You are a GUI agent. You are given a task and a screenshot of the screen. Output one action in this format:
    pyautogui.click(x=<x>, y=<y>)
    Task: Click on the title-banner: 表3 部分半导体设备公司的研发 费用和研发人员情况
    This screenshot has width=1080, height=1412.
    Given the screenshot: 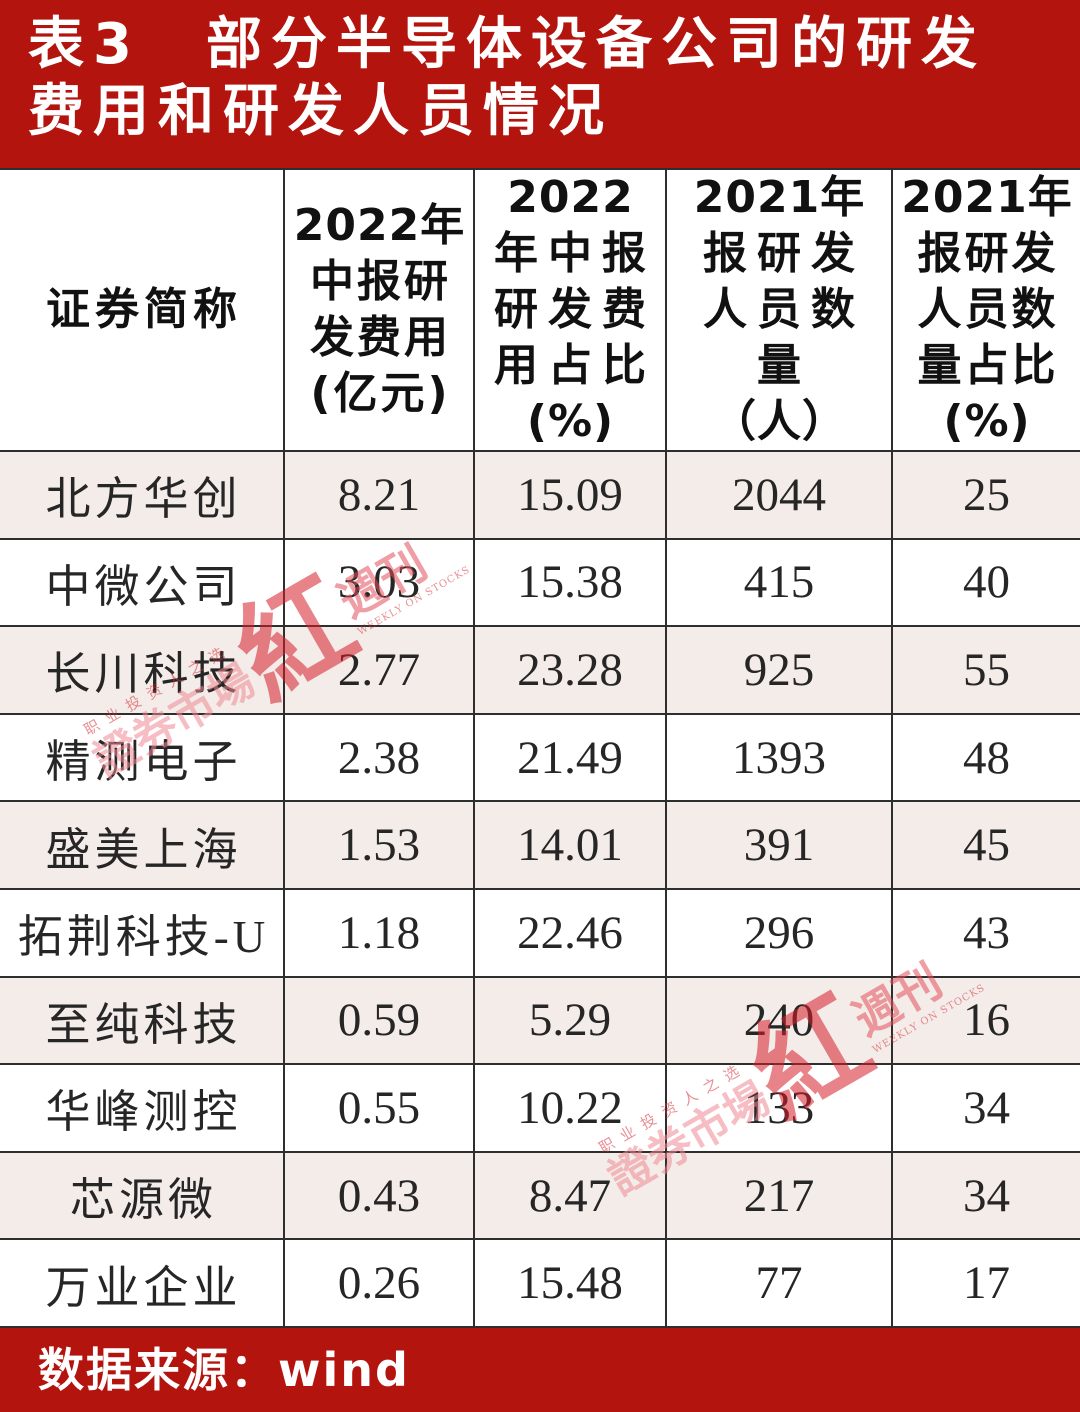 What is the action you would take?
    pyautogui.click(x=540, y=84)
    